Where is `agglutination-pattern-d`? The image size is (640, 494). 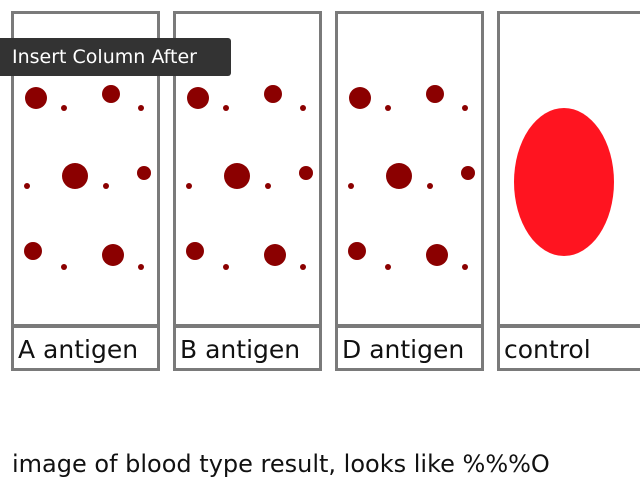 agglutination-pattern-d is located at coordinates (411, 177).